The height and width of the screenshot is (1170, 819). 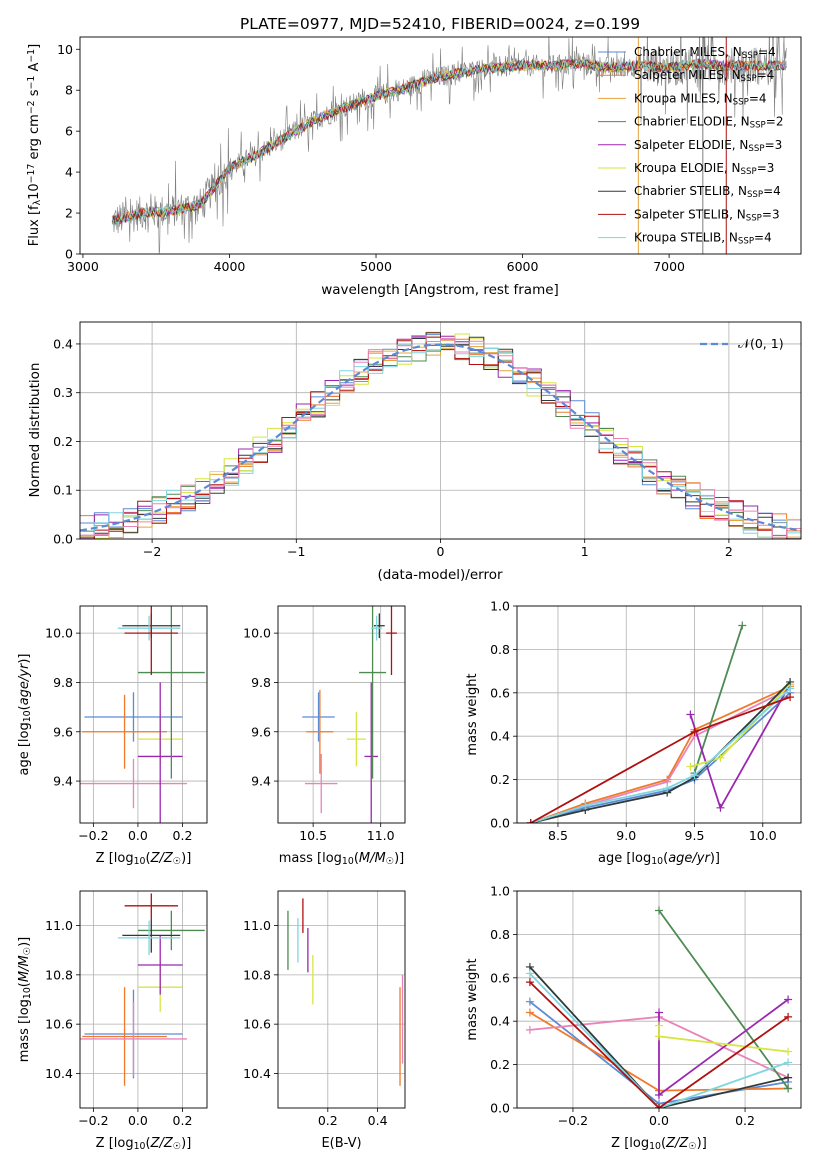 What do you see at coordinates (59, 974) in the screenshot?
I see `y-tick-label: 10.8` at bounding box center [59, 974].